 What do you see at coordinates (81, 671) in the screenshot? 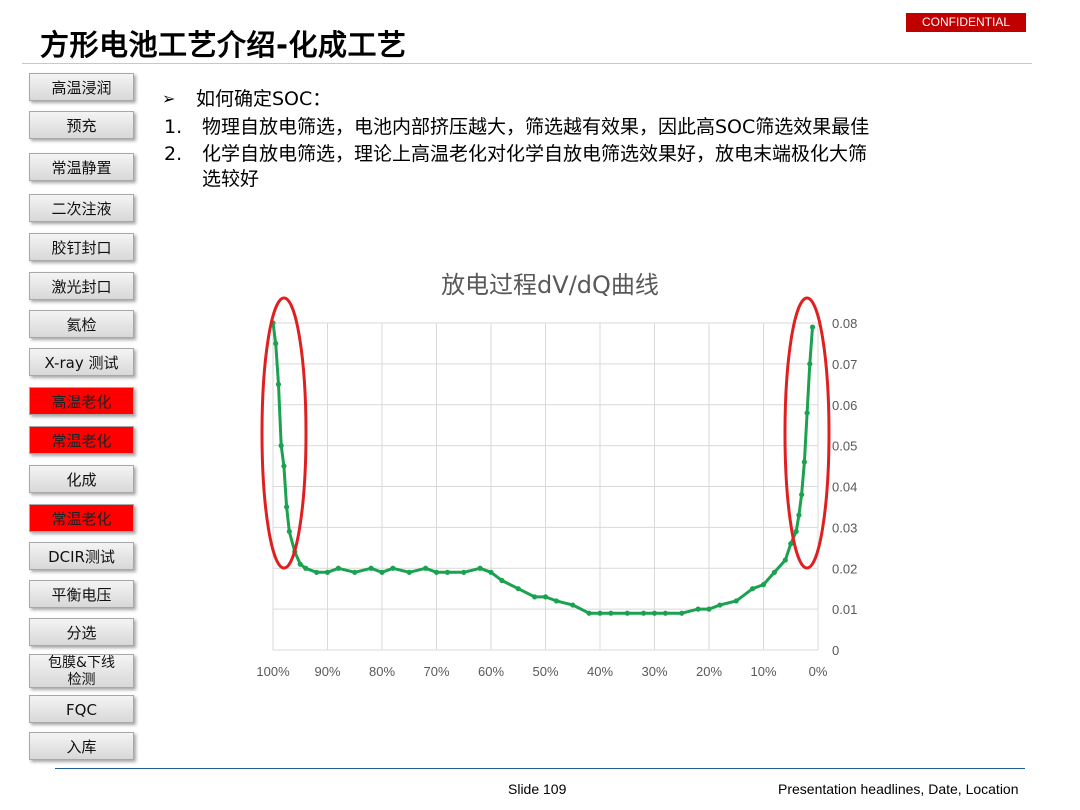
I see `sidebar-step-16: 包膜&下线检测` at bounding box center [81, 671].